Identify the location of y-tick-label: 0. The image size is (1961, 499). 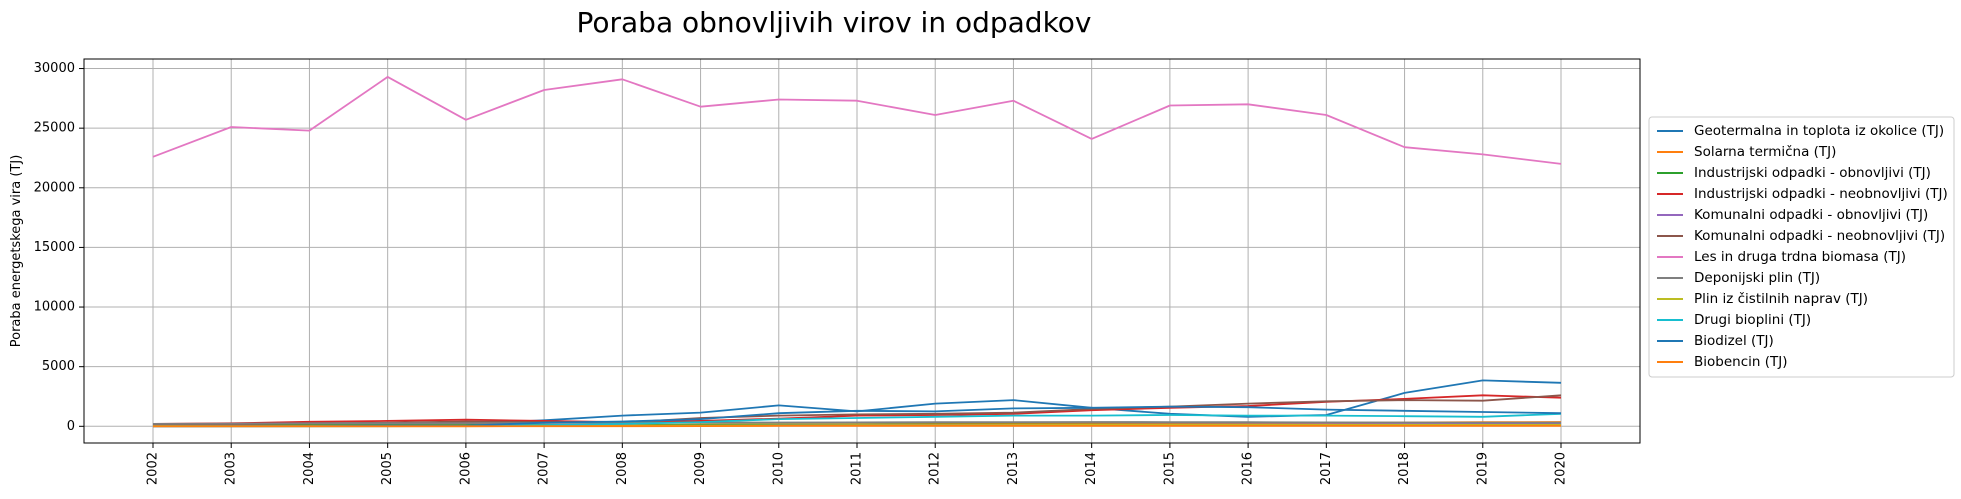
(71, 426).